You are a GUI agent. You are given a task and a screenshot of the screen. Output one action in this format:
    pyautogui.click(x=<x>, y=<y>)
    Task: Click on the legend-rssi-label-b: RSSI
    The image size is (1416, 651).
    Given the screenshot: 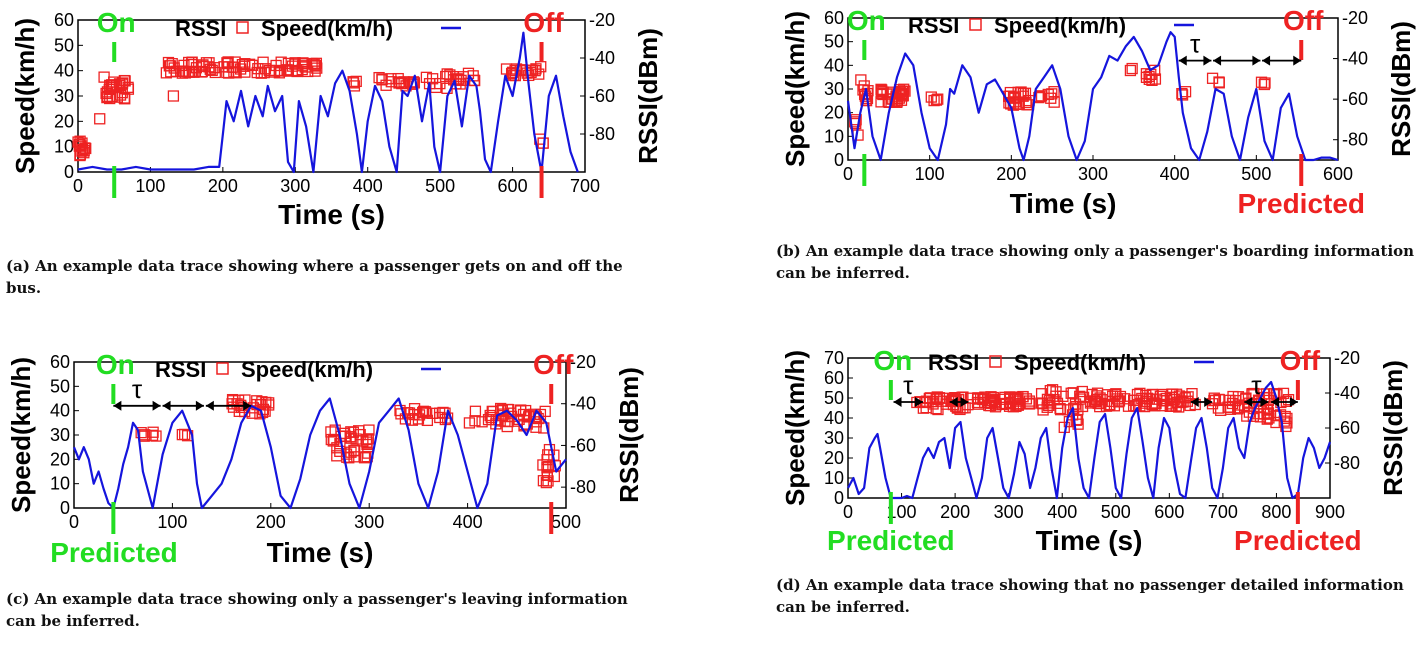 What is the action you would take?
    pyautogui.click(x=933, y=25)
    